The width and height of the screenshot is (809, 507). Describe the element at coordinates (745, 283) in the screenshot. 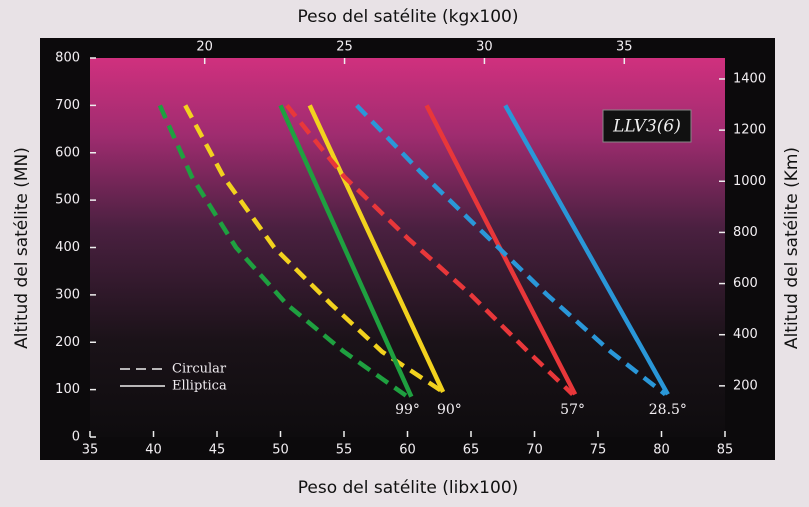

I see `y2-tick-label: 600` at that location.